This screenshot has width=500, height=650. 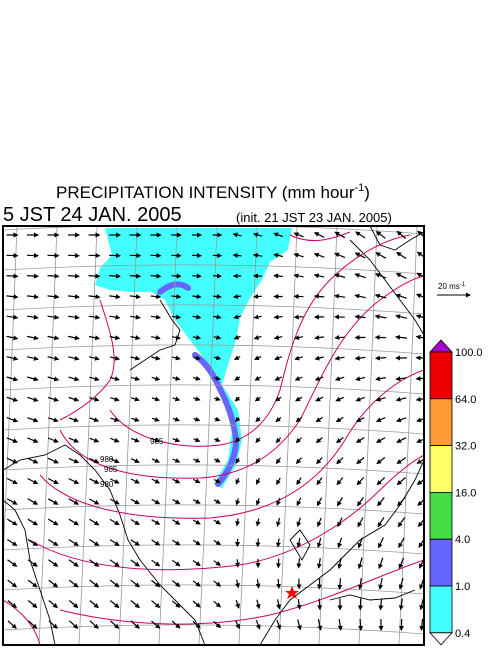 I want to click on init-time: (init. 21 JST 23 JAN. 2005), so click(x=314, y=217).